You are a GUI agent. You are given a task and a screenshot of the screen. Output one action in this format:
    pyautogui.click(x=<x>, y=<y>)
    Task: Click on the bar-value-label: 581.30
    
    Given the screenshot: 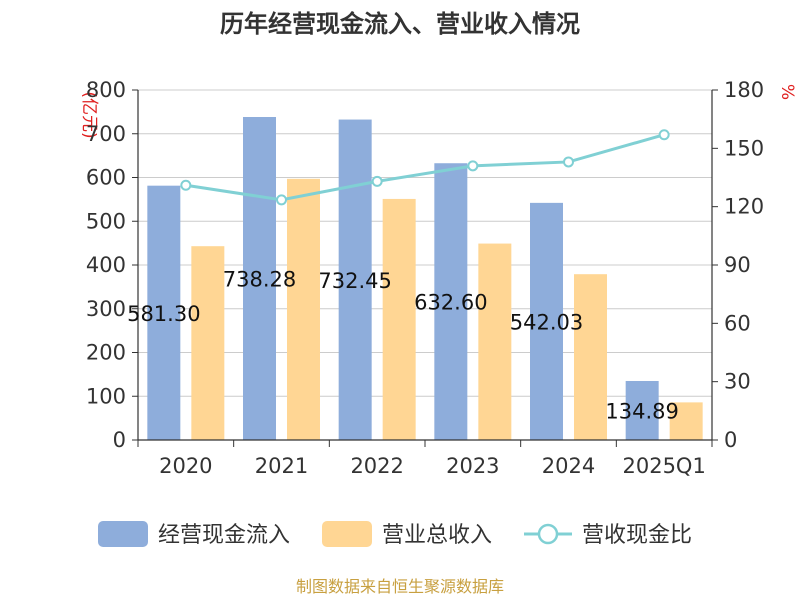 What is the action you would take?
    pyautogui.click(x=163, y=314)
    